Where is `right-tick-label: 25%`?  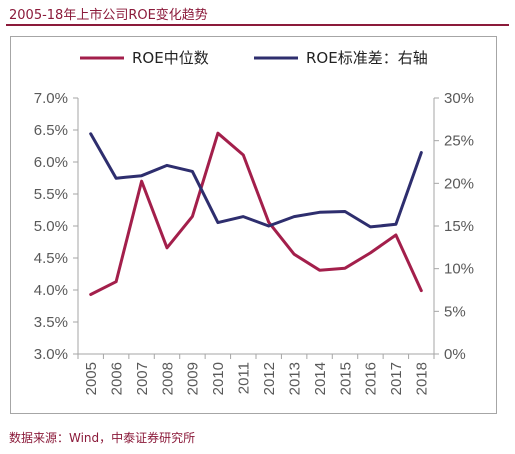 right-tick-label: 25% is located at coordinates (459, 141).